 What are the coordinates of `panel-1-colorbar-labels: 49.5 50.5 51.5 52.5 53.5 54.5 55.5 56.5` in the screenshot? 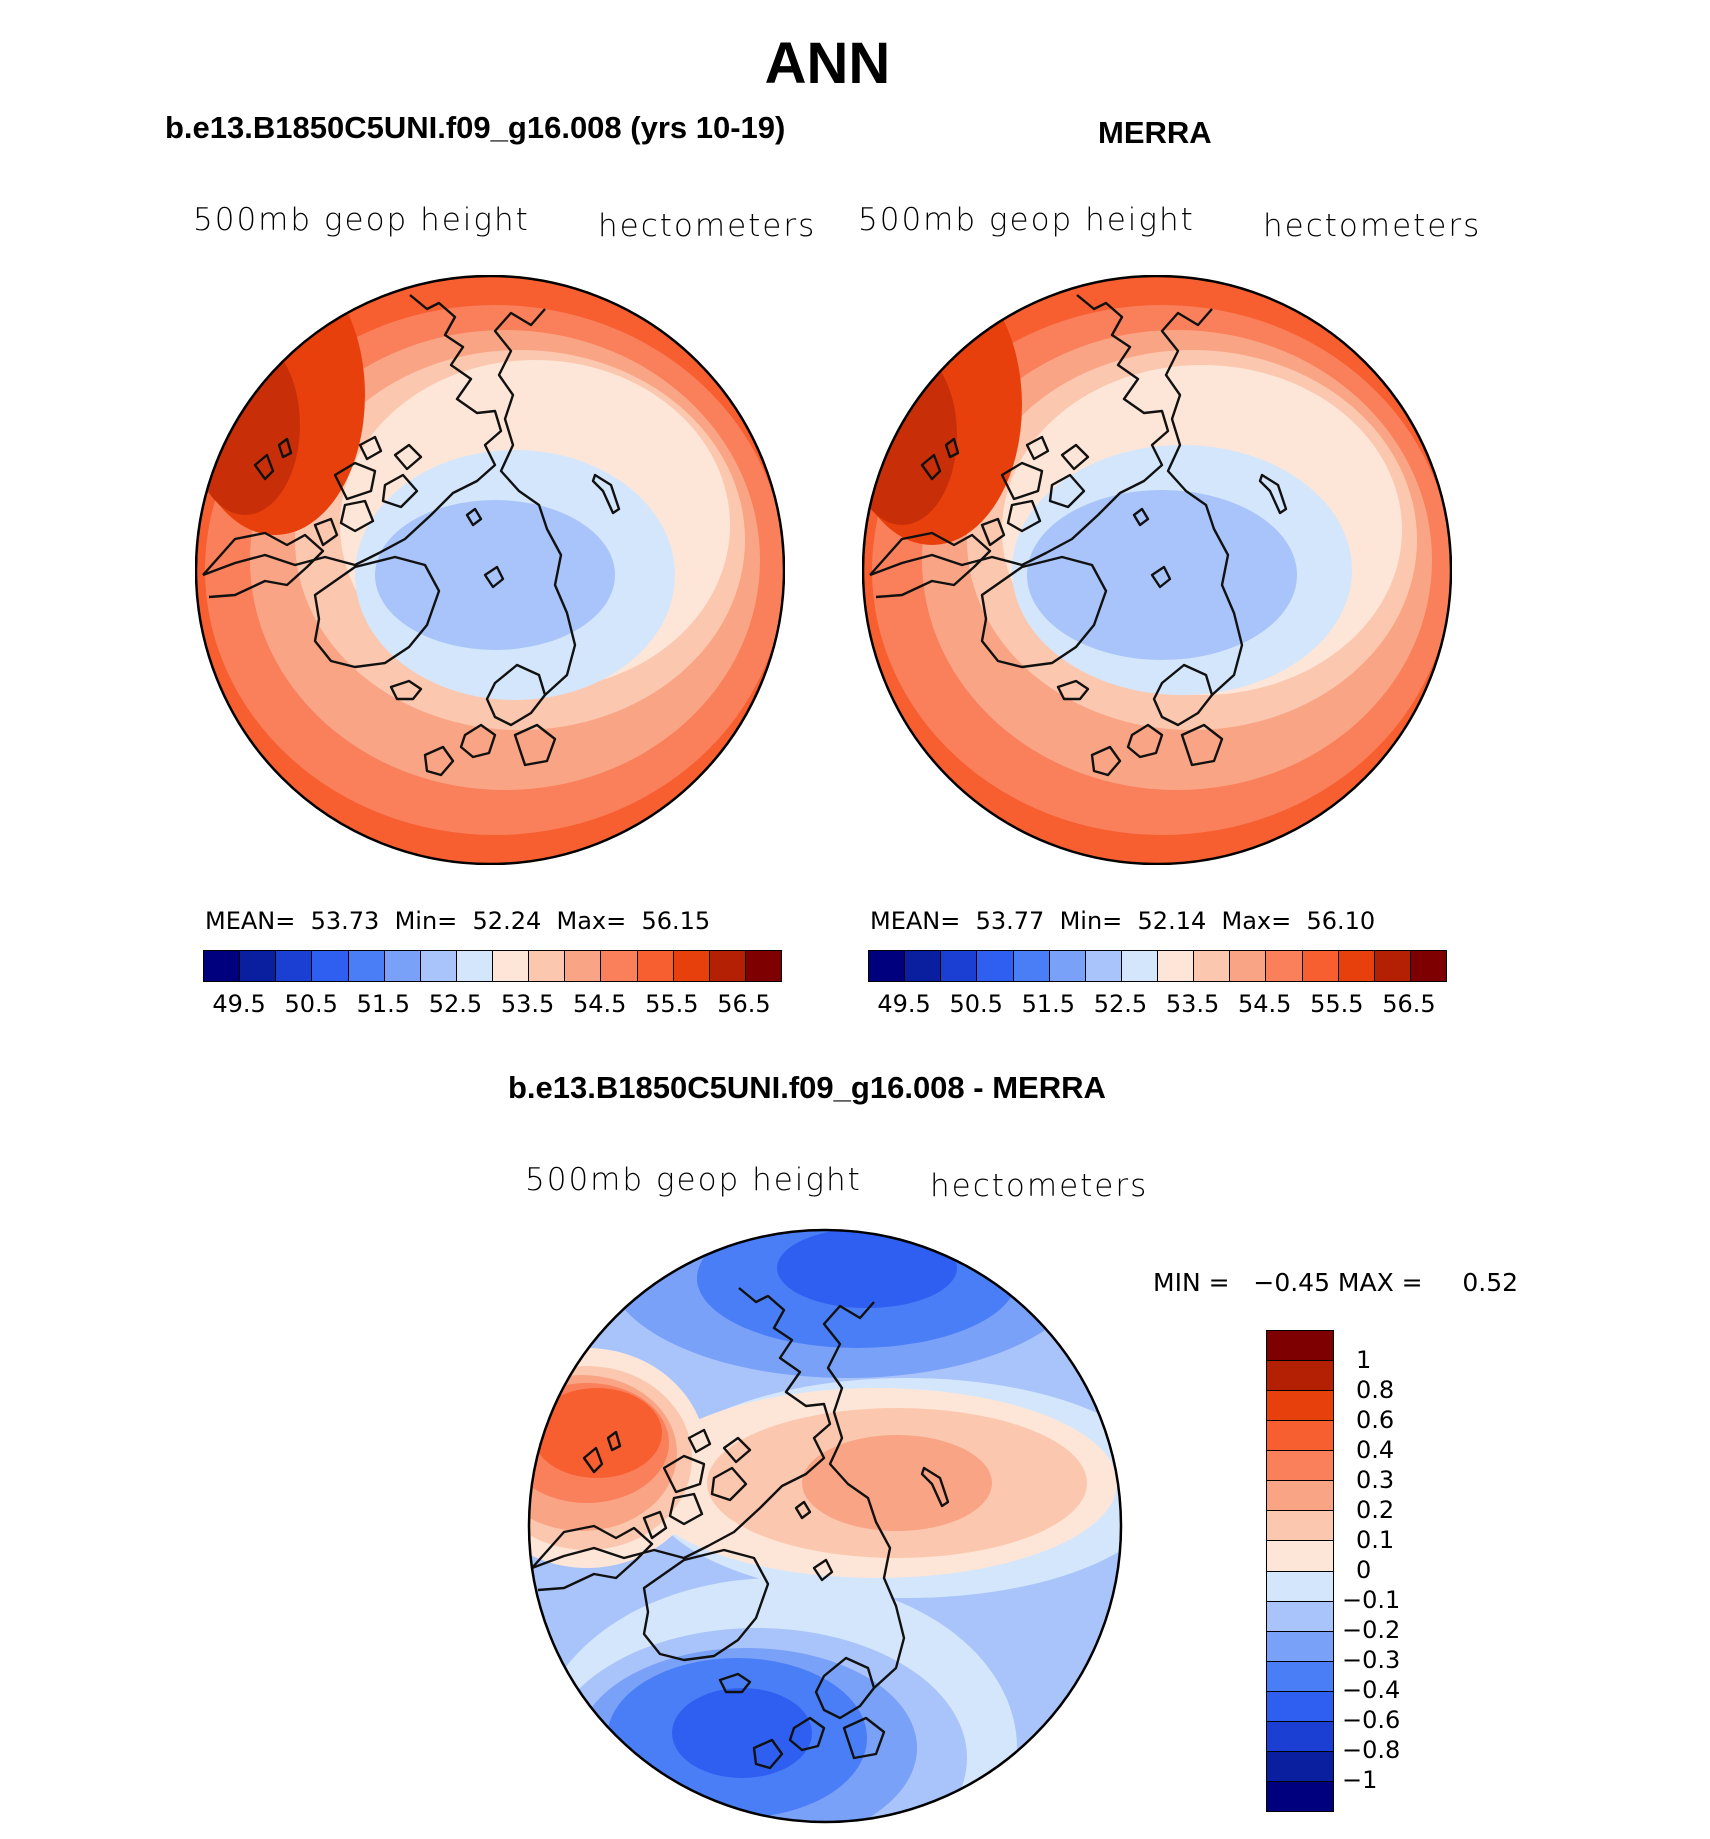 It's located at (491, 1005).